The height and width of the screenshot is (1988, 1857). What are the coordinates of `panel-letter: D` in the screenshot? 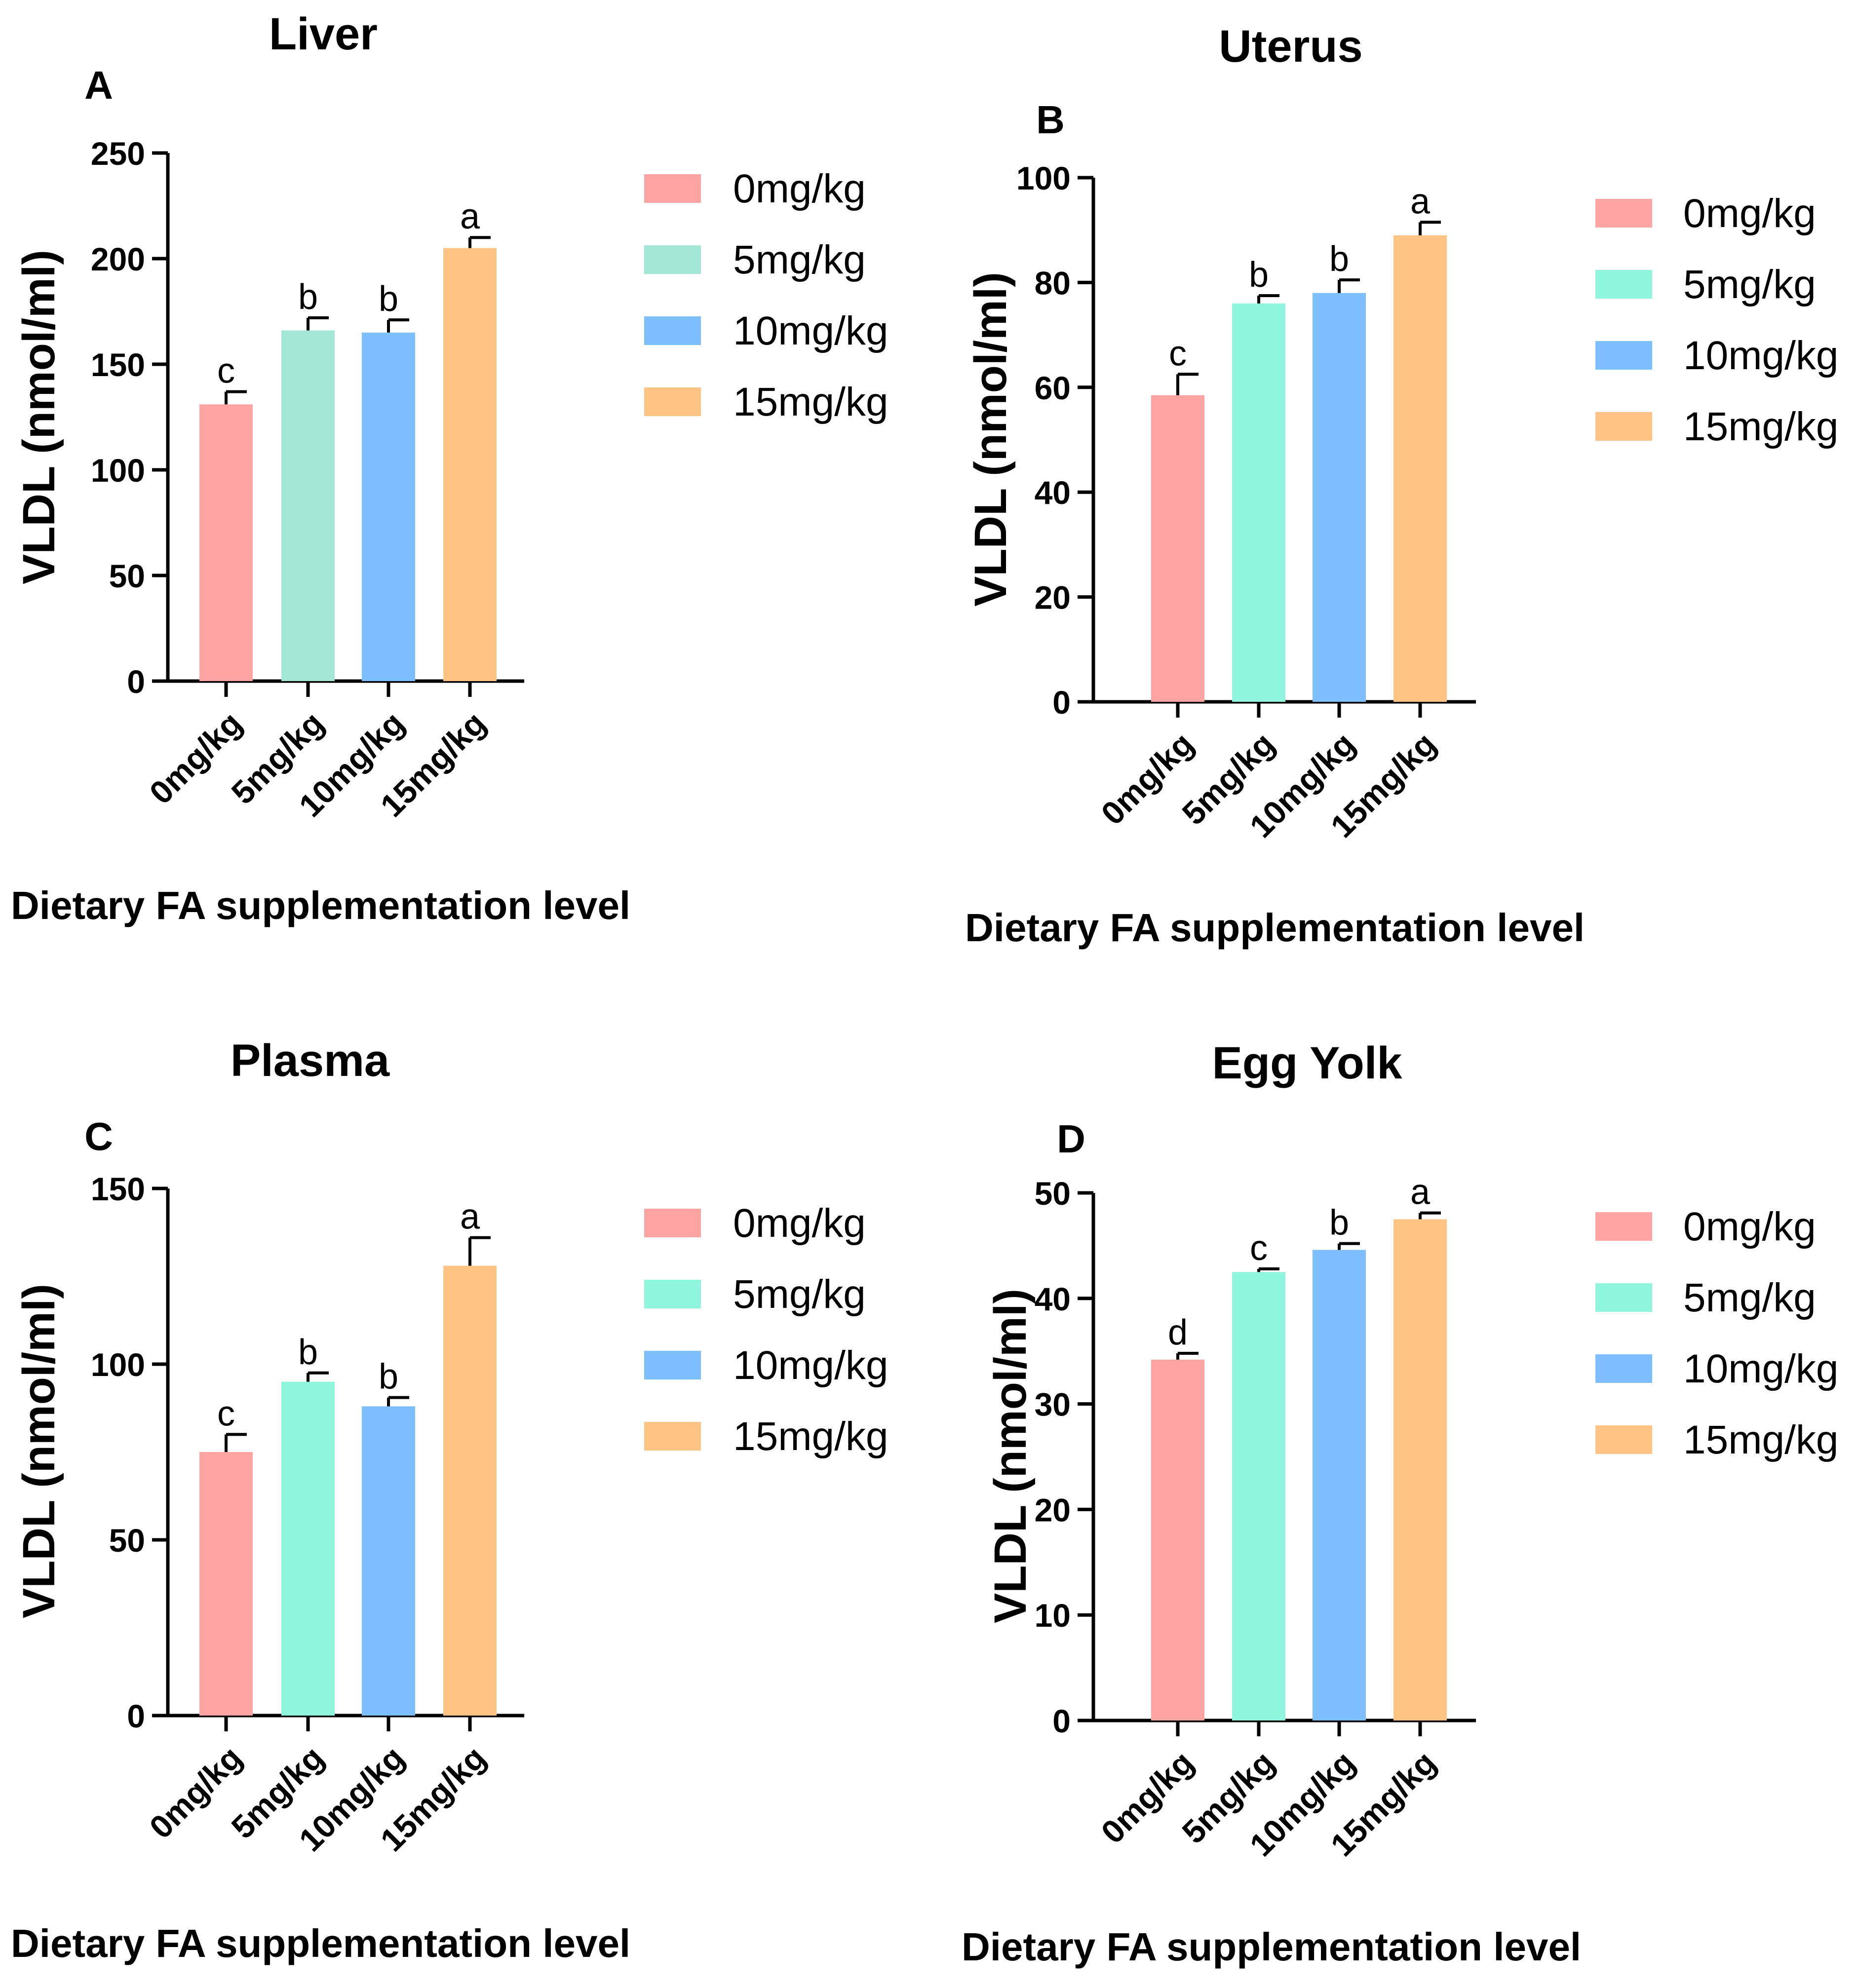 It's located at (1071, 1139).